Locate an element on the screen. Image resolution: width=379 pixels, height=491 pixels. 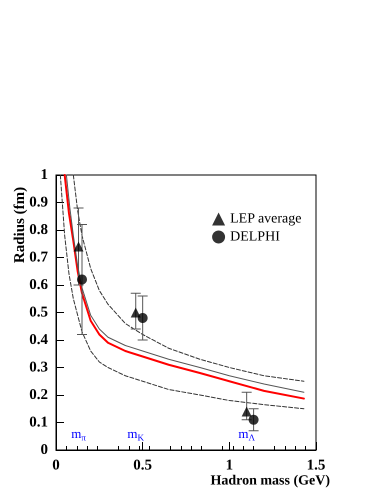
y-tick-label: 0.5 is located at coordinates (38, 312).